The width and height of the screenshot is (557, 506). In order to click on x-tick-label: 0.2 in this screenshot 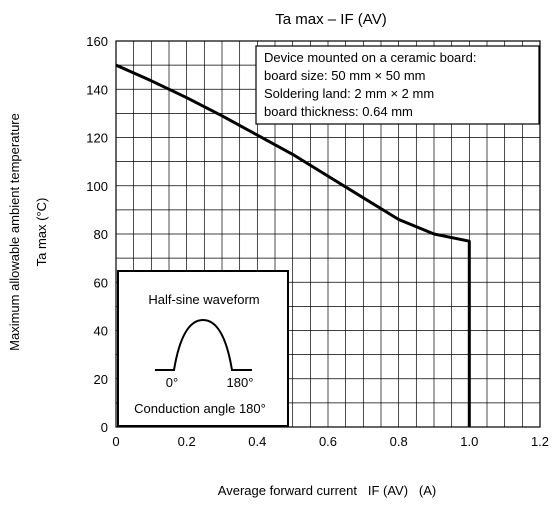, I will do `click(187, 441)`.